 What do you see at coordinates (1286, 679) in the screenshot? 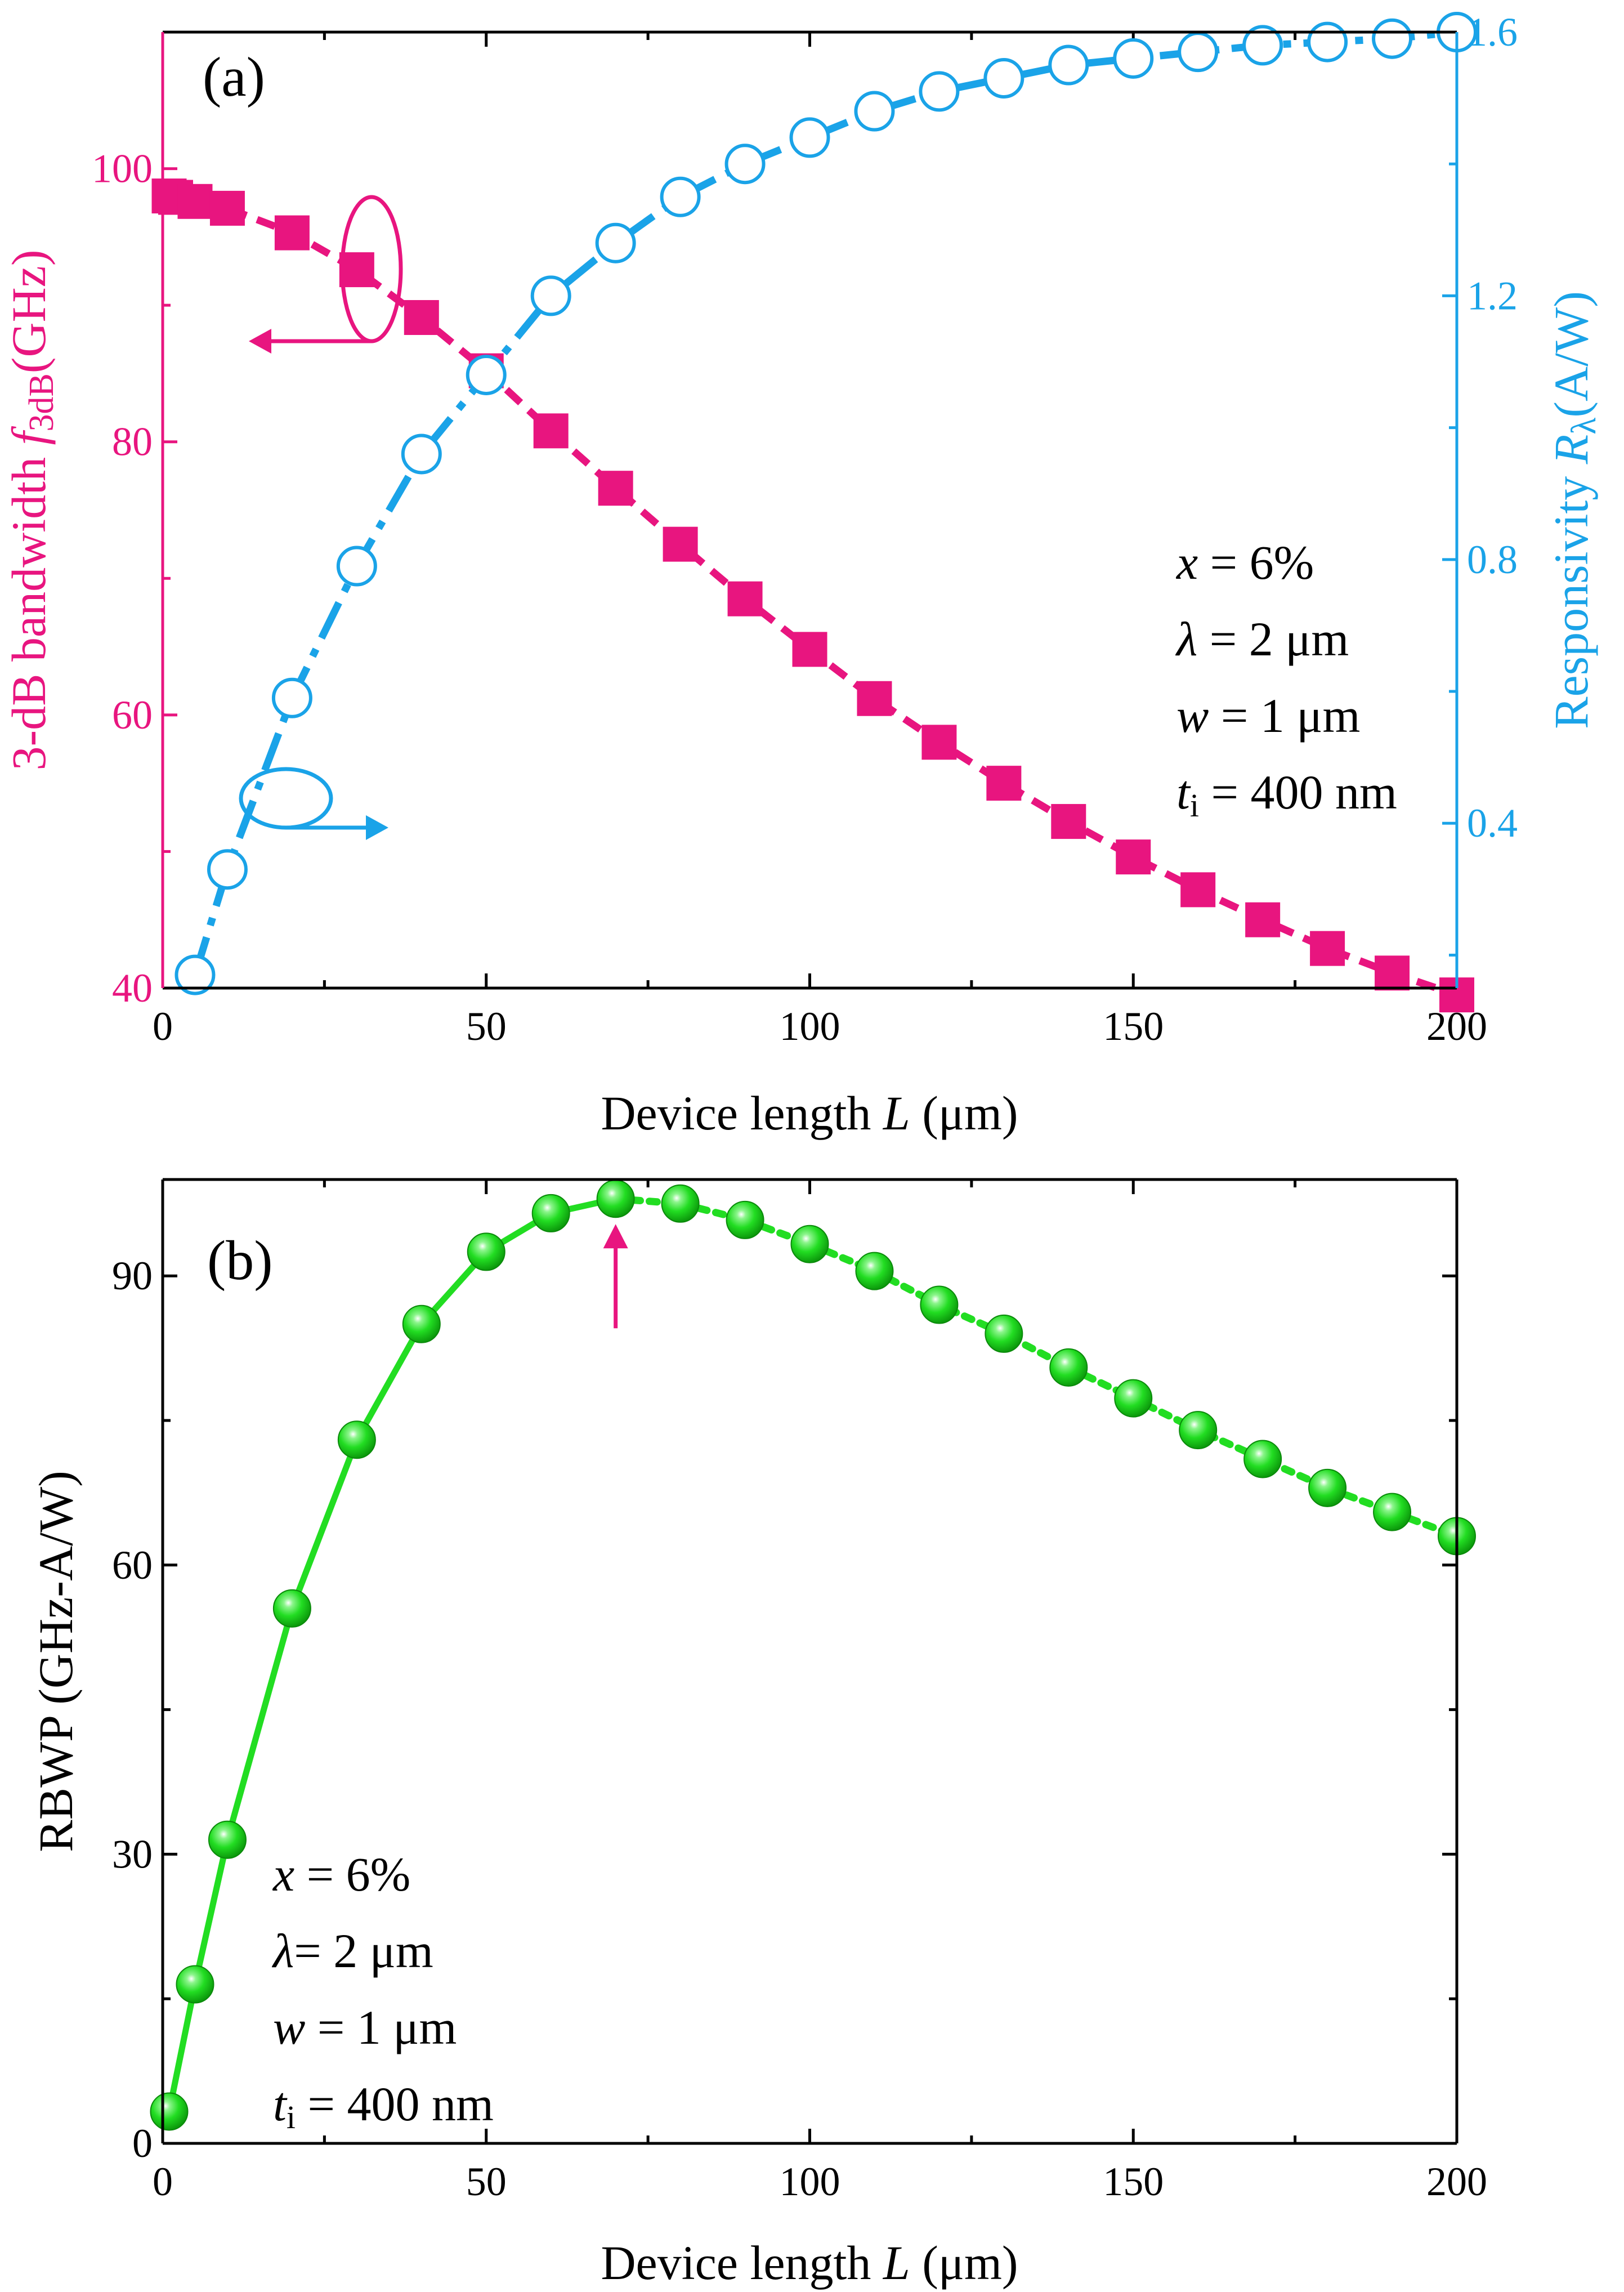
I see `panel-a-annotations: x = 6% λ = 2 μm w = 1 μm ti = 400 nm` at bounding box center [1286, 679].